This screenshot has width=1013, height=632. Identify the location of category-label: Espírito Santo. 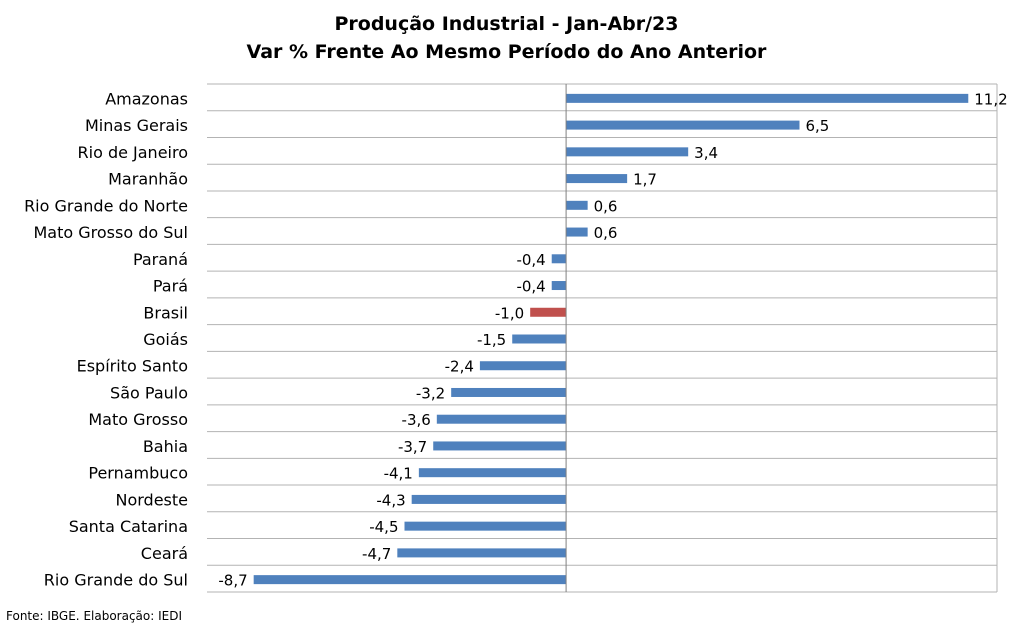
(132, 366).